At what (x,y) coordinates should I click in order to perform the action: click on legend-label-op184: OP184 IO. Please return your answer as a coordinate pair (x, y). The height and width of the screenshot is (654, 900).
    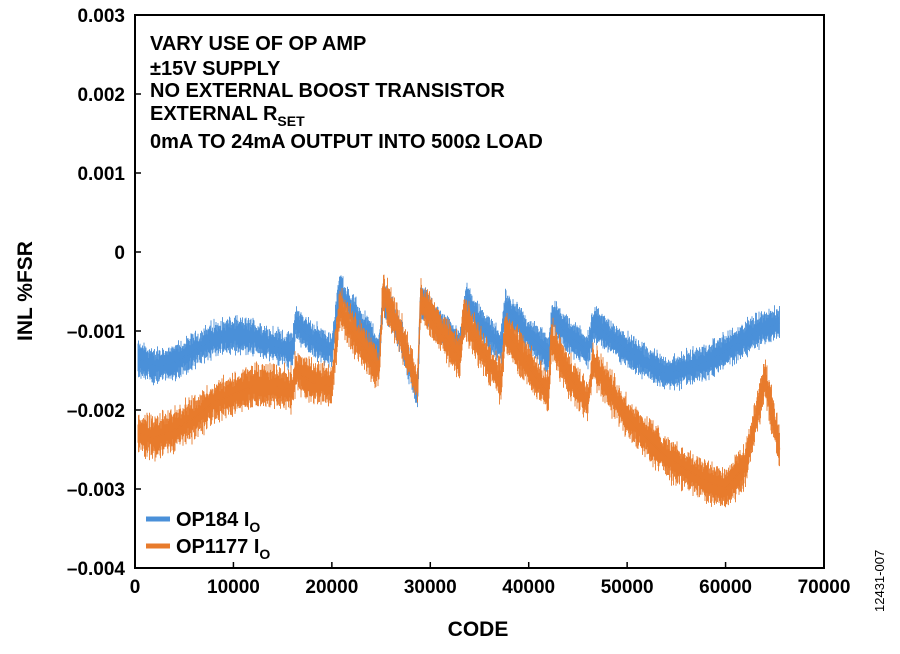
    Looking at the image, I should click on (218, 522).